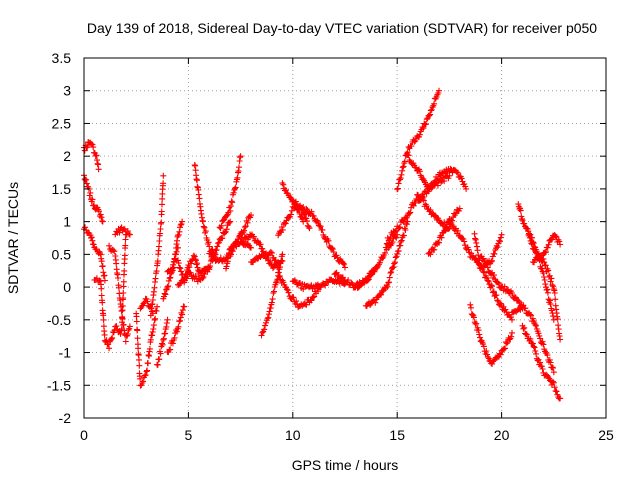 The height and width of the screenshot is (480, 640). I want to click on series-arc42, so click(541, 362).